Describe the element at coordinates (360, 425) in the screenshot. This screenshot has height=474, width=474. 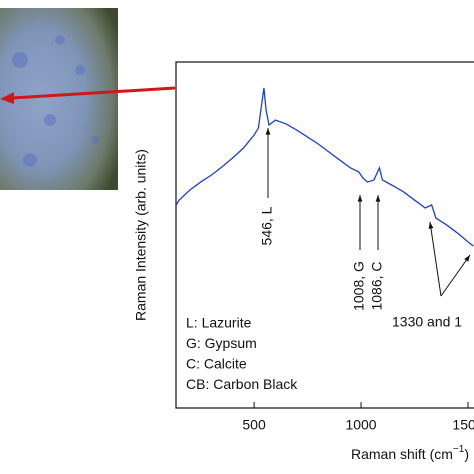
I see `x-tick-label: 1000` at that location.